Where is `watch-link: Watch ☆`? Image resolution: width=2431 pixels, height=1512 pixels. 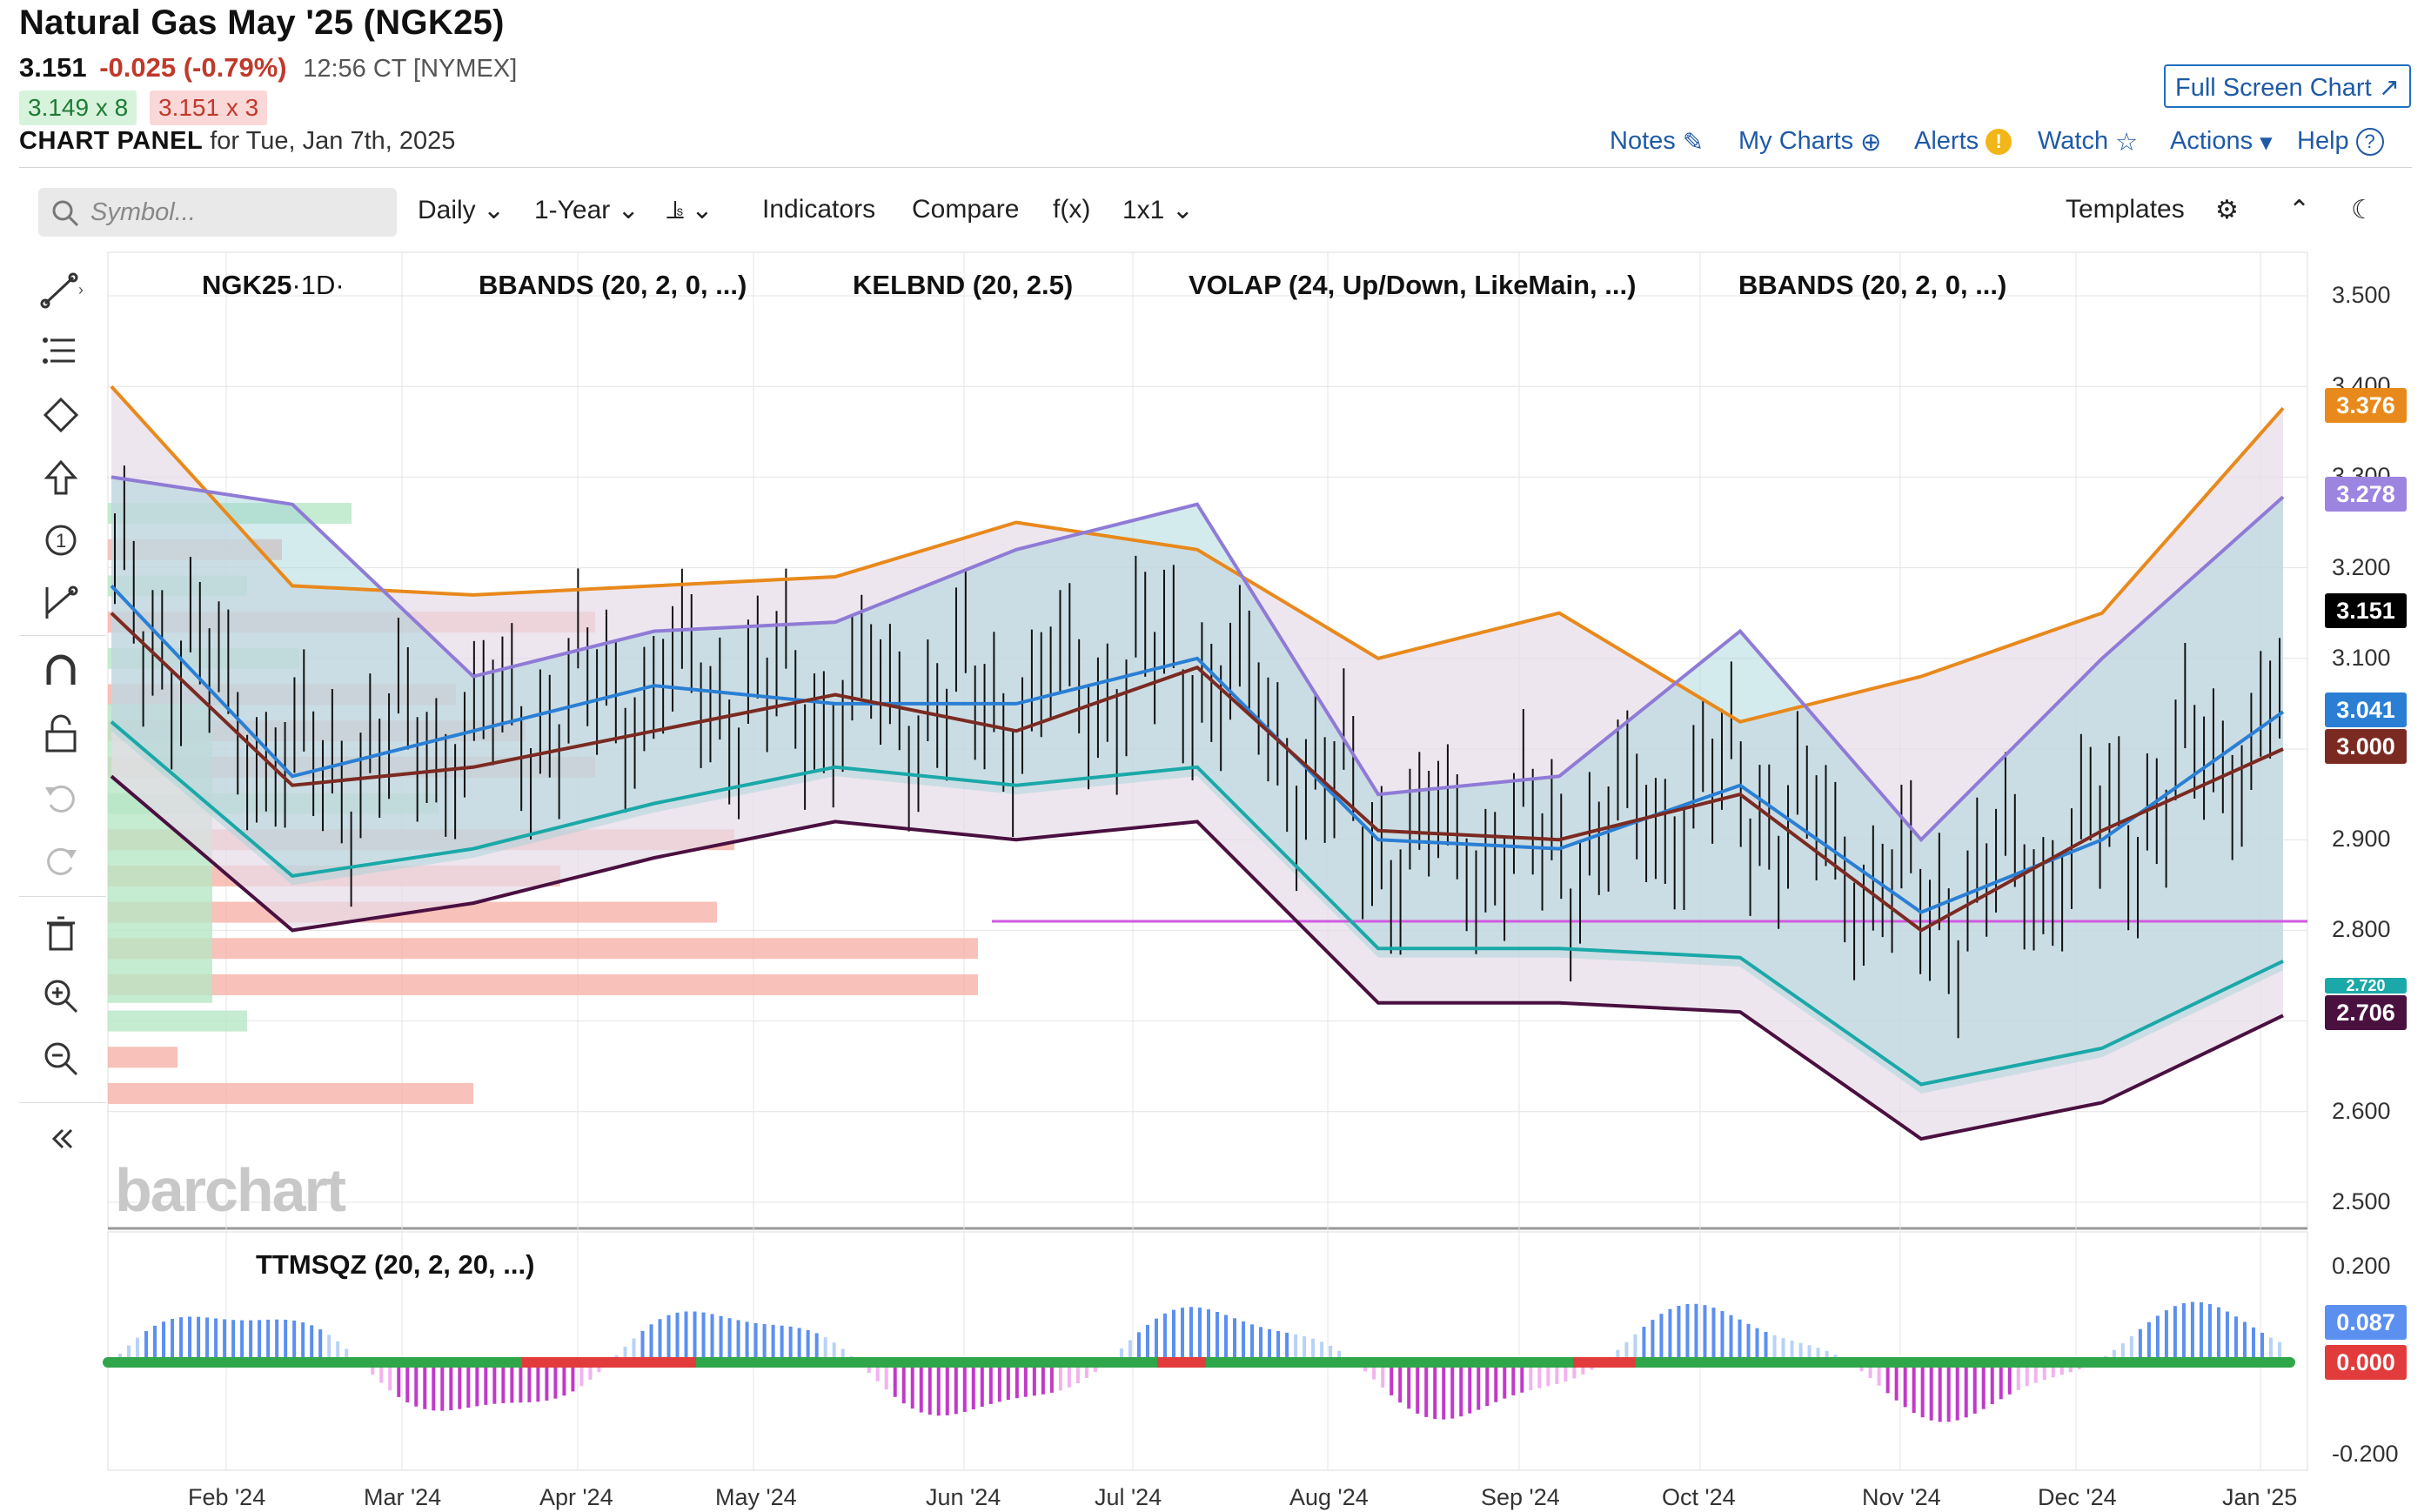
watch-link: Watch ☆ is located at coordinates (2088, 142).